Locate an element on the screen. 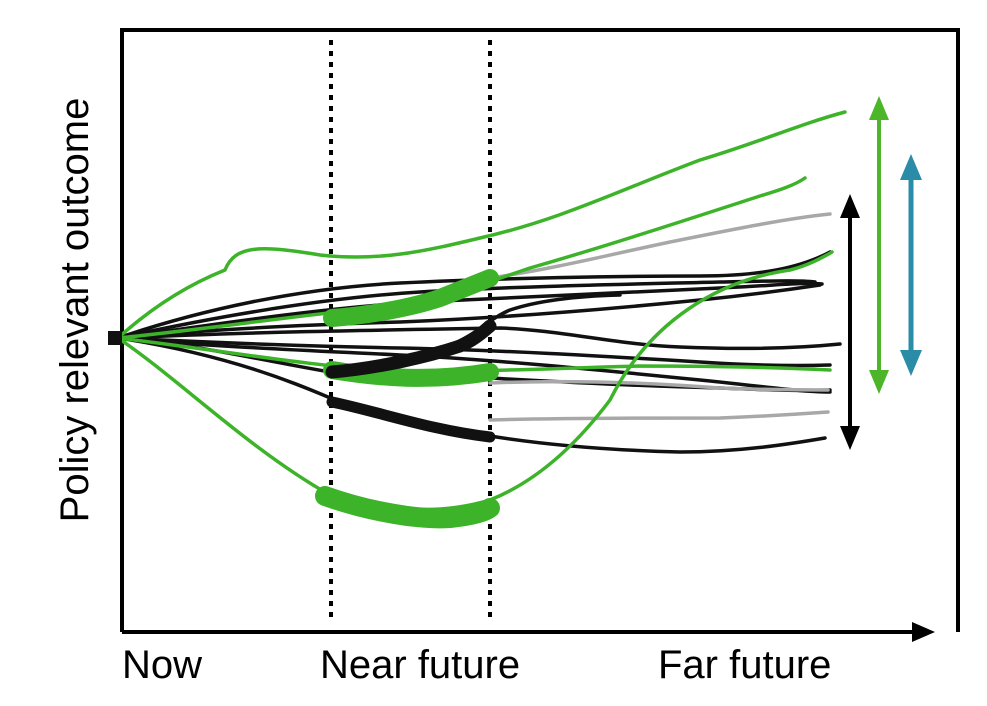  x-label-far-future: Far future is located at coordinates (744, 665).